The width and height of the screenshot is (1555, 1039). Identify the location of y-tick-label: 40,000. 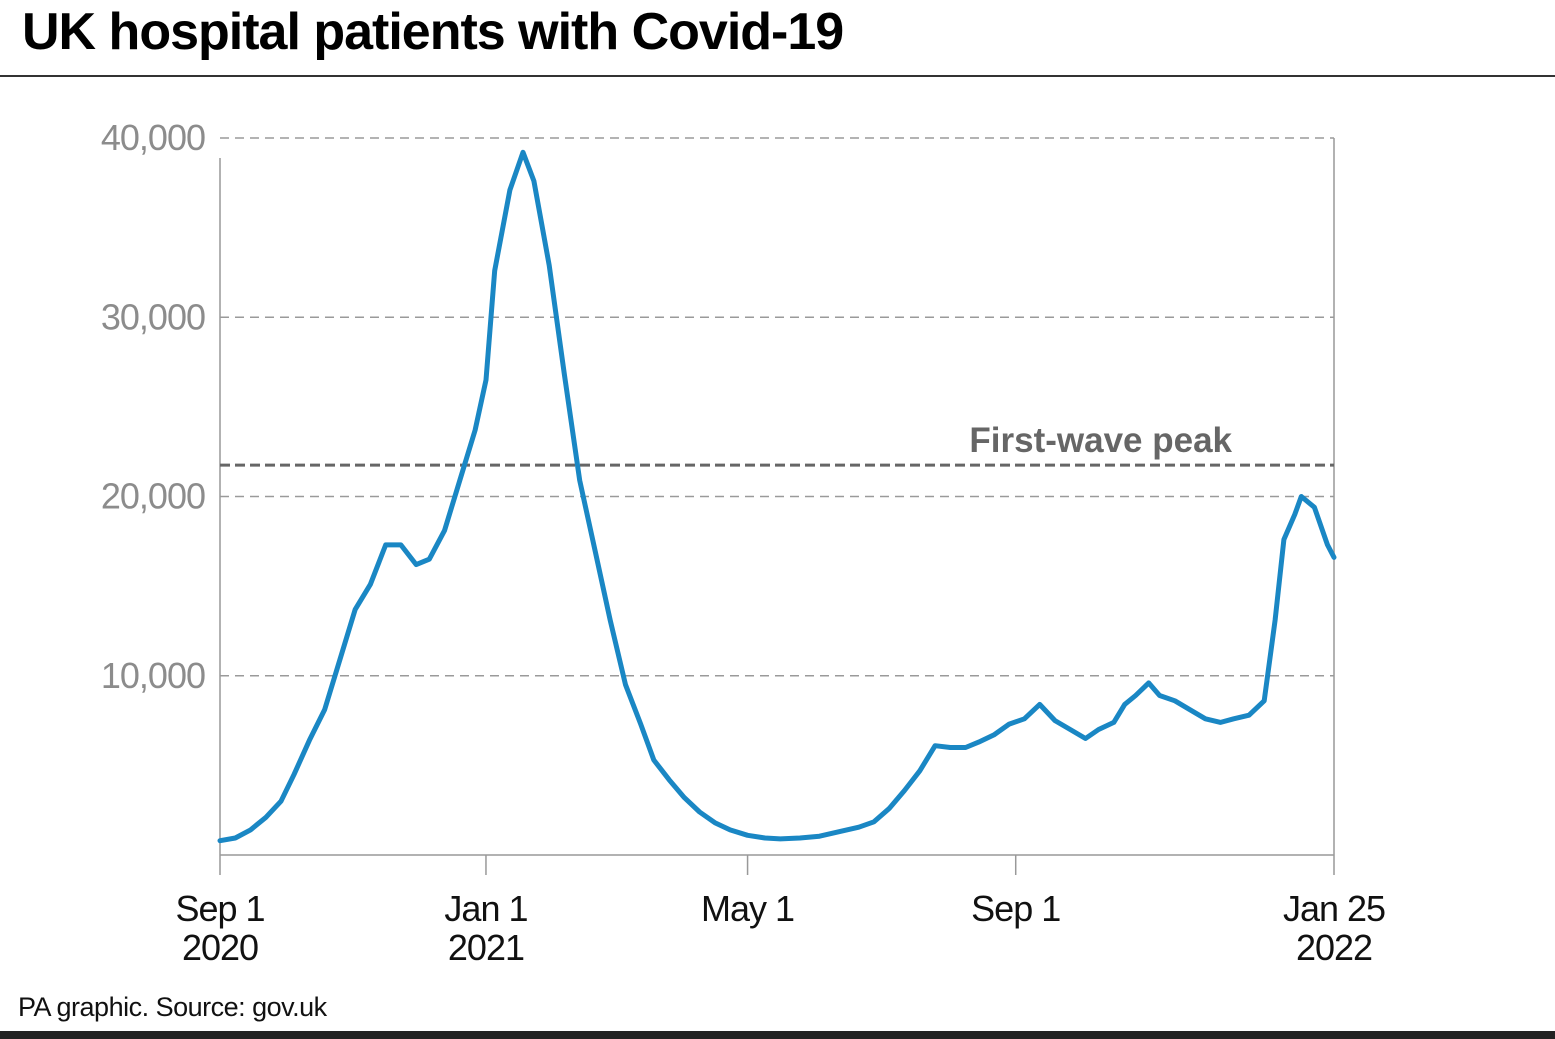
(153, 137).